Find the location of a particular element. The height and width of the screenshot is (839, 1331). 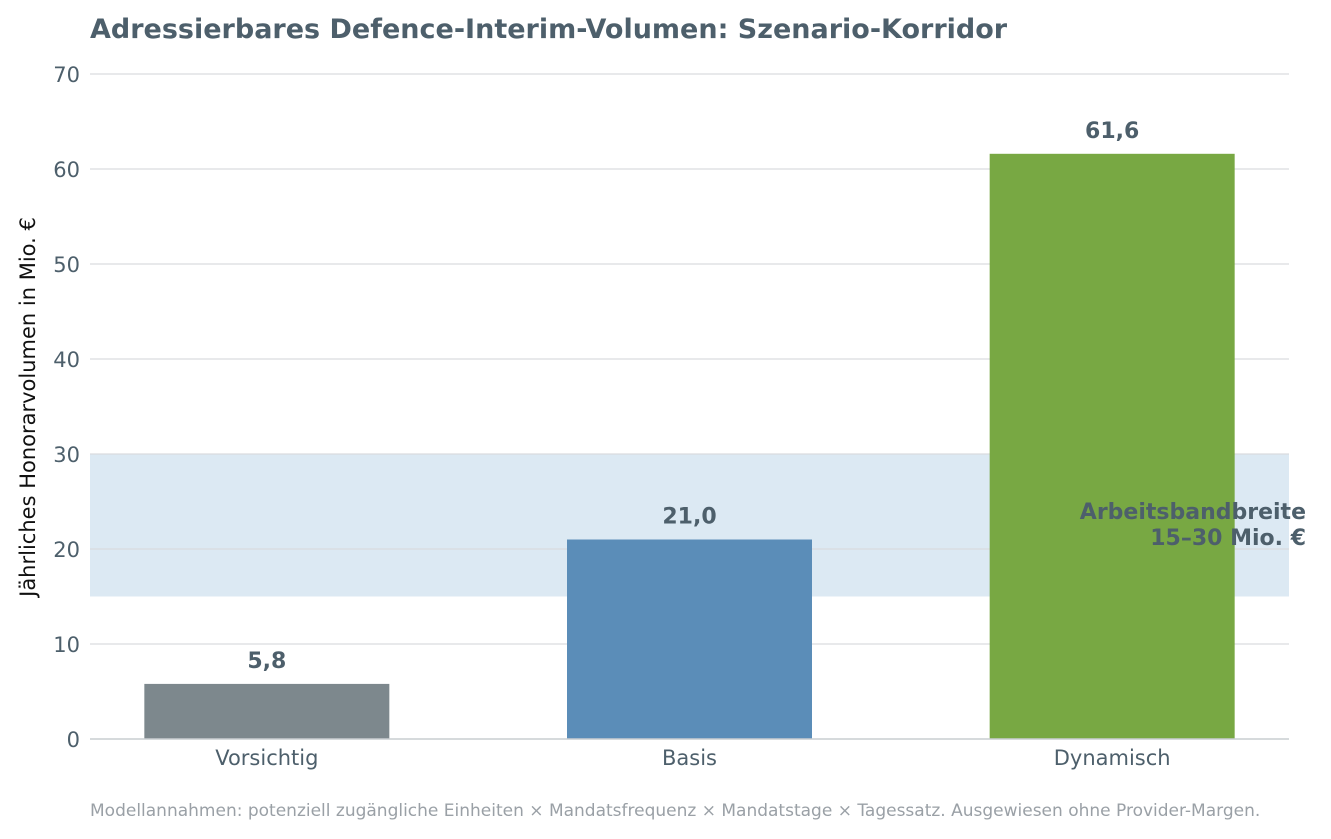

x-tick-label: Vorsichtig is located at coordinates (266, 758).